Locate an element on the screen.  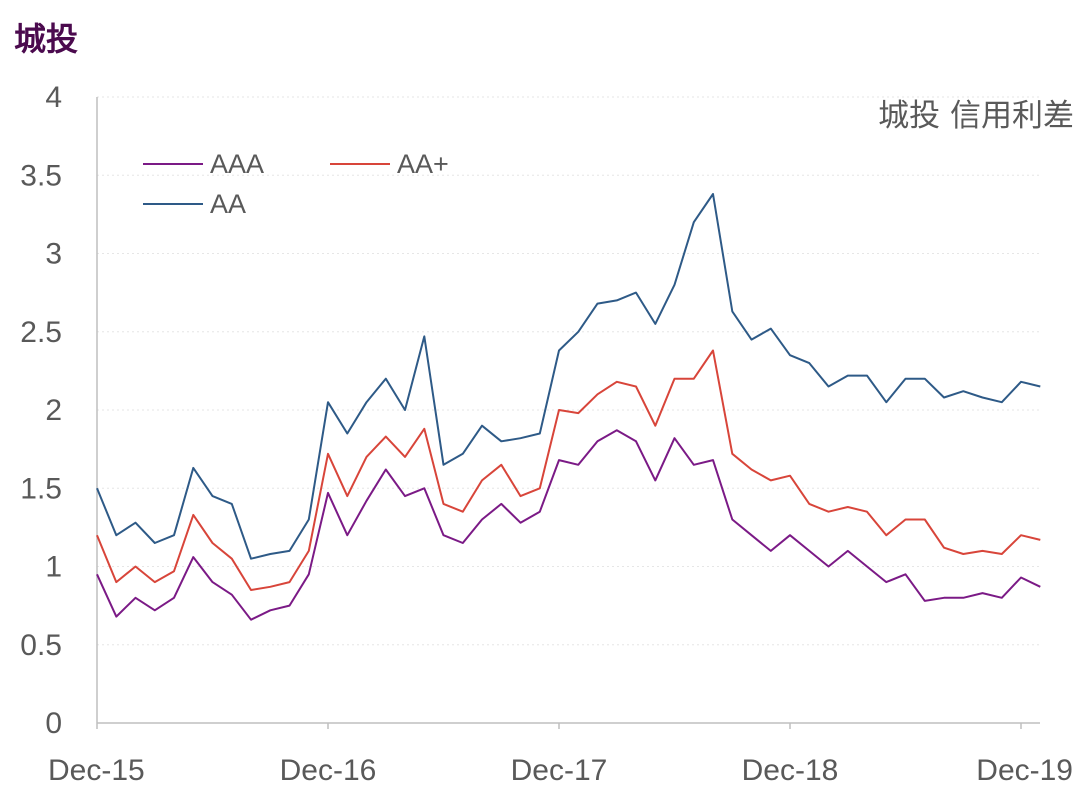
x-tick-label: Dec-18 is located at coordinates (790, 770).